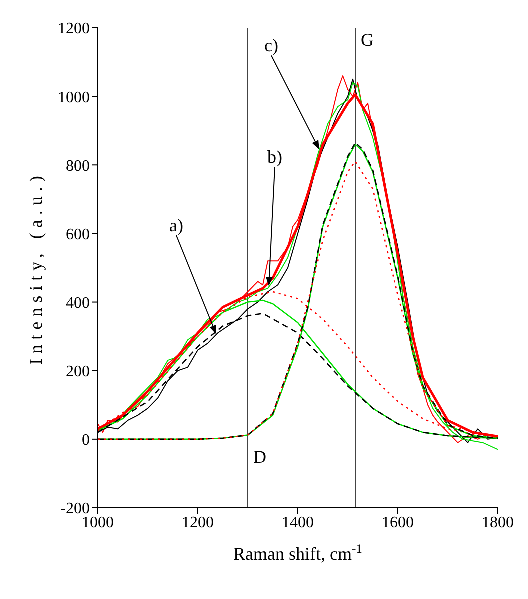 Image resolution: width=528 pixels, height=599 pixels. Describe the element at coordinates (177, 226) in the screenshot. I see `annotation: a)` at that location.